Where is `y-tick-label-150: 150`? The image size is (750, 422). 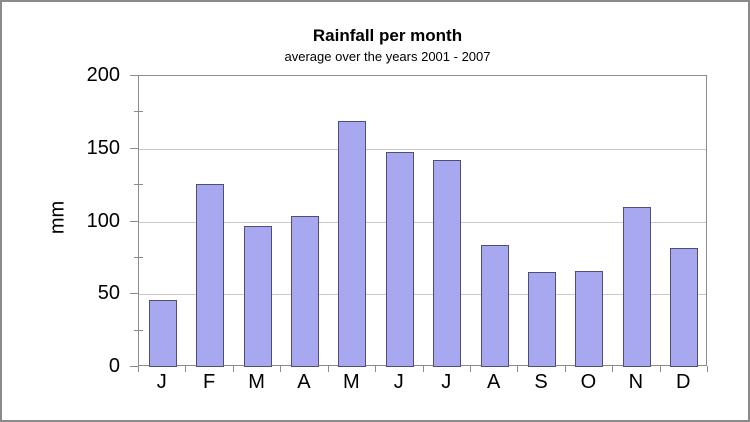 y-tick-label-150: 150 is located at coordinates (103, 147).